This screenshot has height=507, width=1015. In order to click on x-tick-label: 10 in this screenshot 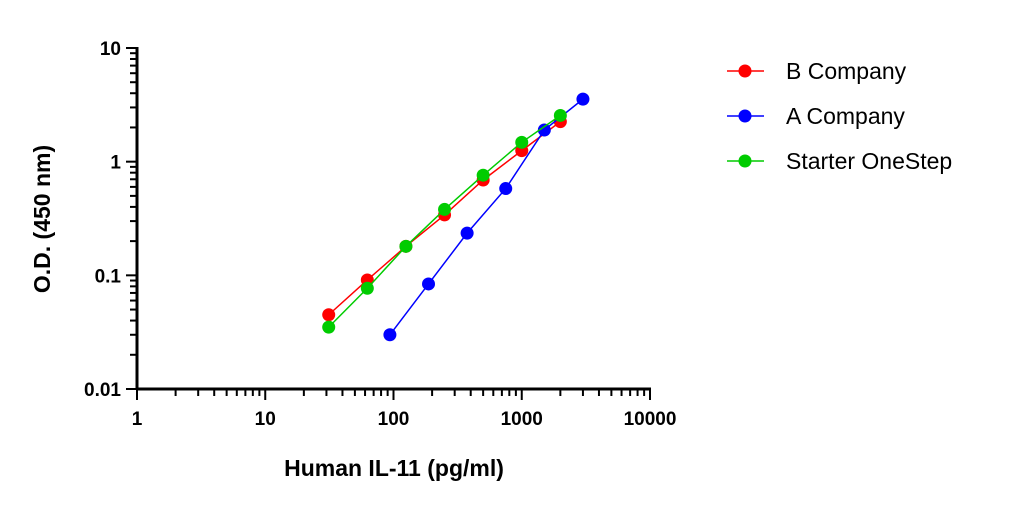, I will do `click(265, 419)`.